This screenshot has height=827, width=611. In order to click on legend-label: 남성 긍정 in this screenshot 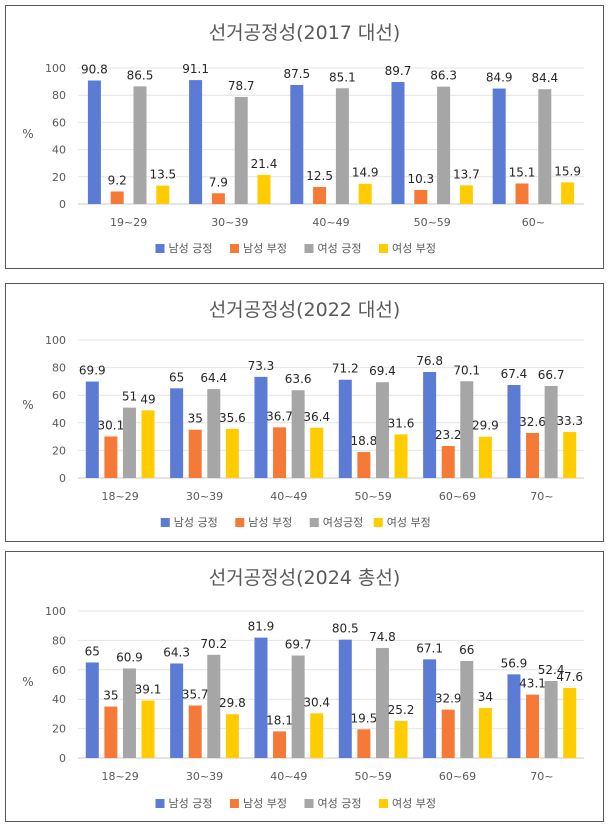, I will do `click(191, 248)`.